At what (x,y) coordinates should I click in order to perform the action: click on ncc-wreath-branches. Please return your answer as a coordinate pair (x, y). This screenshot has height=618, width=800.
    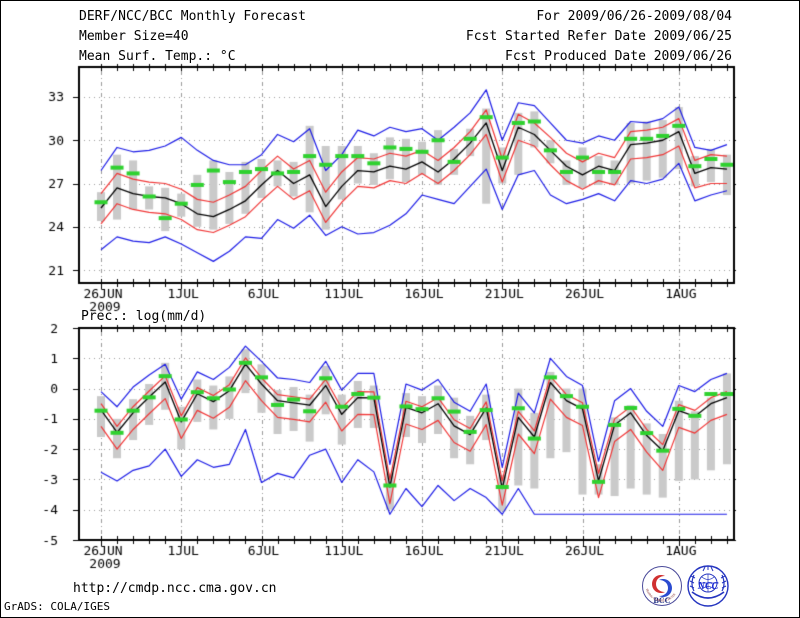
    Looking at the image, I should click on (708, 583).